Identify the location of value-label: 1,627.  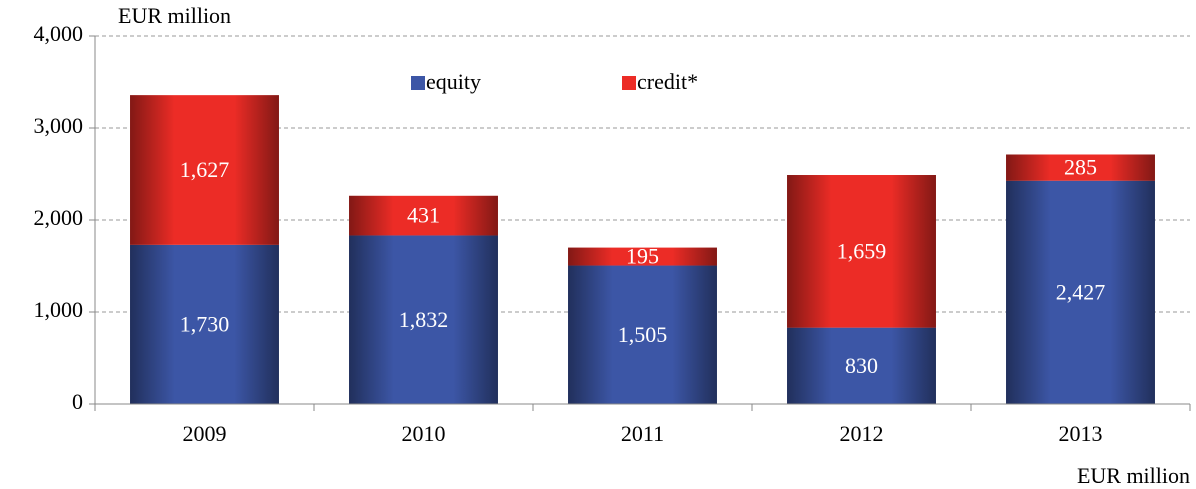
(205, 169).